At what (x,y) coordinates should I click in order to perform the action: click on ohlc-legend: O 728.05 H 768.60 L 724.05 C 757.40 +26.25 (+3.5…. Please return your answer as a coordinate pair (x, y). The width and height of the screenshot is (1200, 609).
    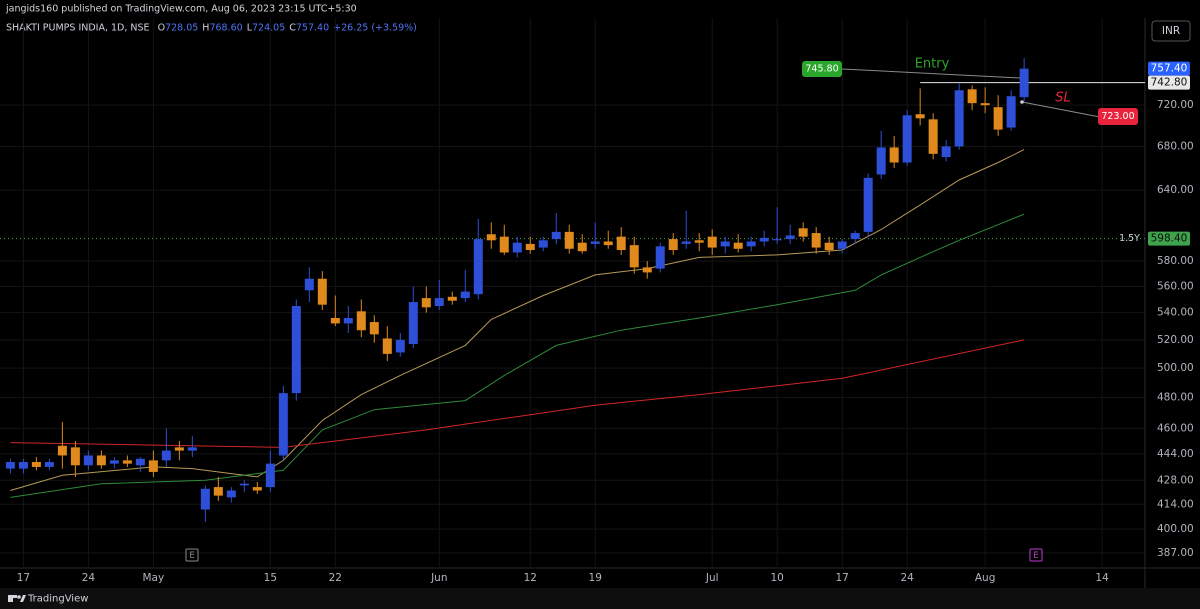
    Looking at the image, I should click on (287, 28).